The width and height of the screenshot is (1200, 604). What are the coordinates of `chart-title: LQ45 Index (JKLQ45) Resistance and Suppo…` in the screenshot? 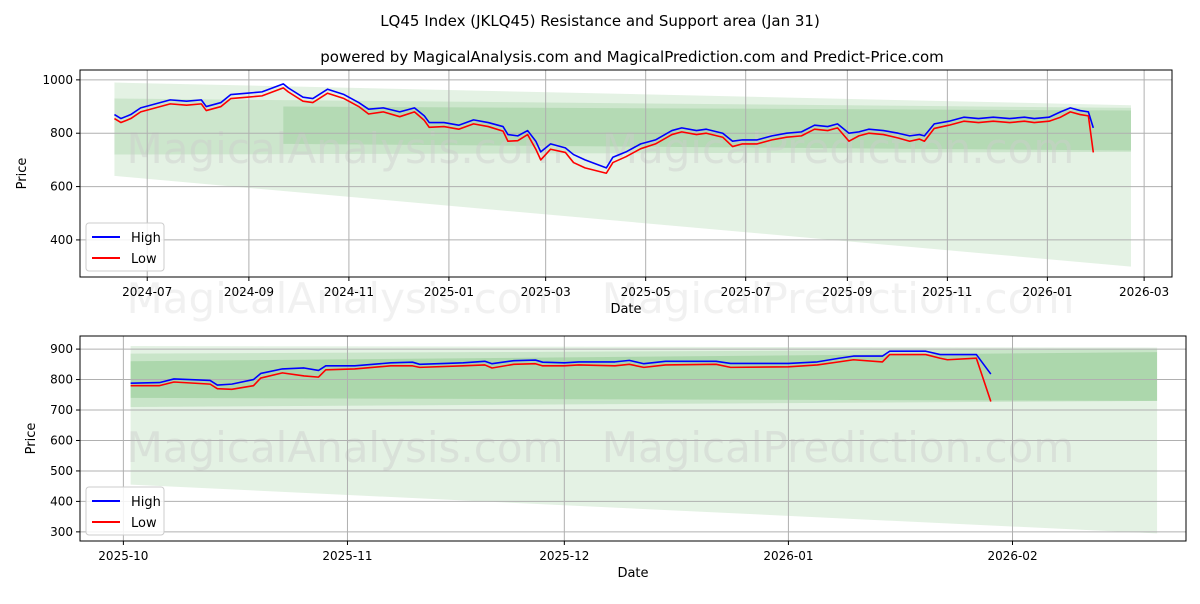 It's located at (600, 21).